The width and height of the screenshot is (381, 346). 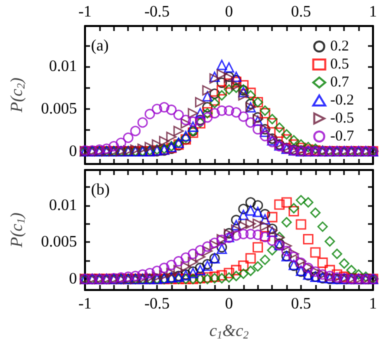 I want to click on legend-label: -0.2, so click(x=342, y=100).